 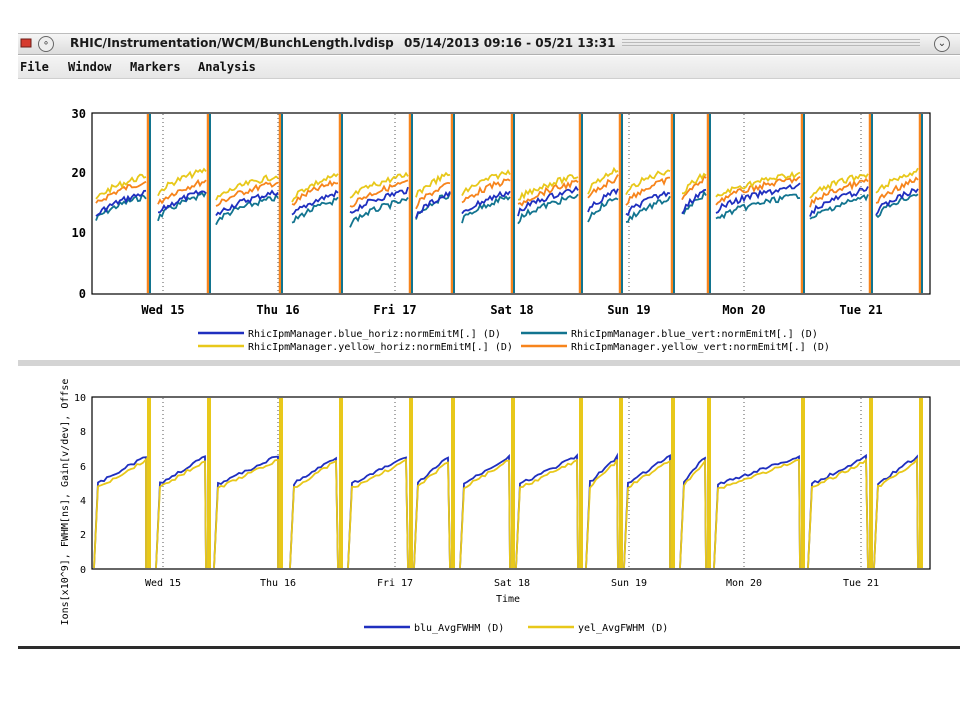 What do you see at coordinates (83, 501) in the screenshot?
I see `y-tick-label: 4` at bounding box center [83, 501].